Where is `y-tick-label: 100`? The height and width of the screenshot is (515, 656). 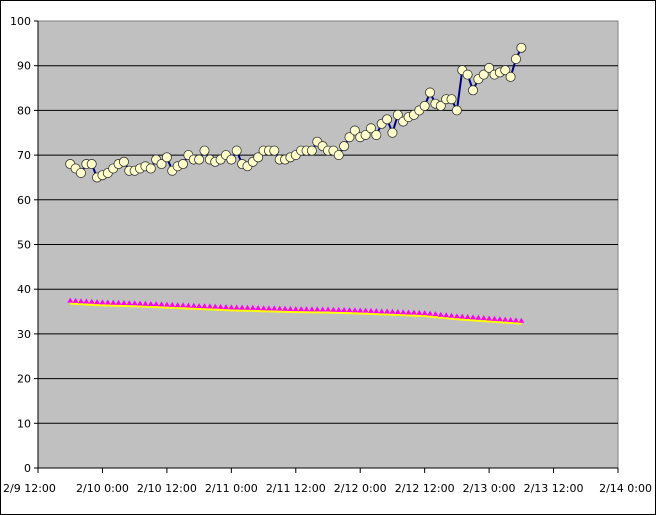
y-tick-label: 100 is located at coordinates (20, 21).